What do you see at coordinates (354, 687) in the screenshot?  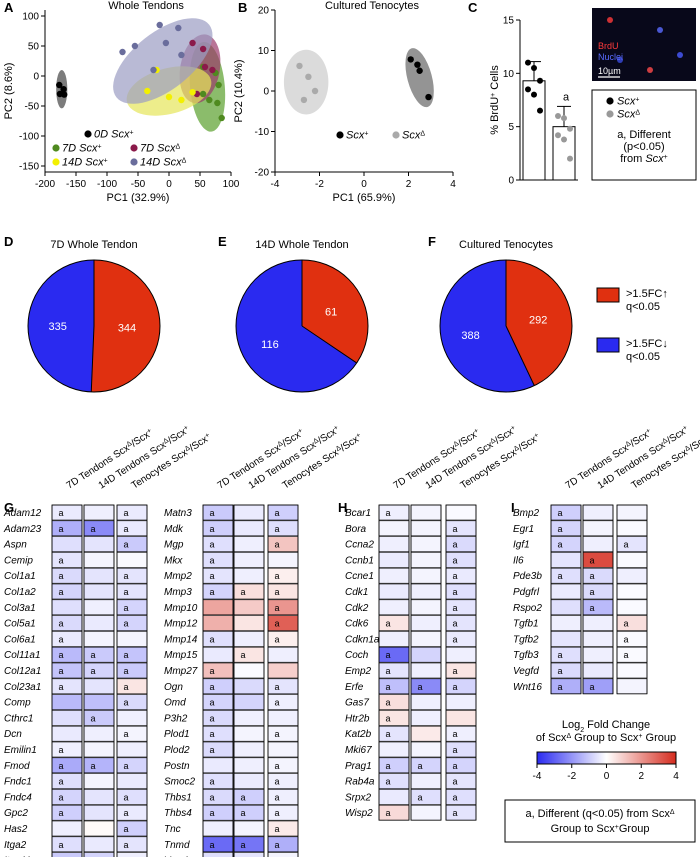 I see `gene-label: Erfe` at bounding box center [354, 687].